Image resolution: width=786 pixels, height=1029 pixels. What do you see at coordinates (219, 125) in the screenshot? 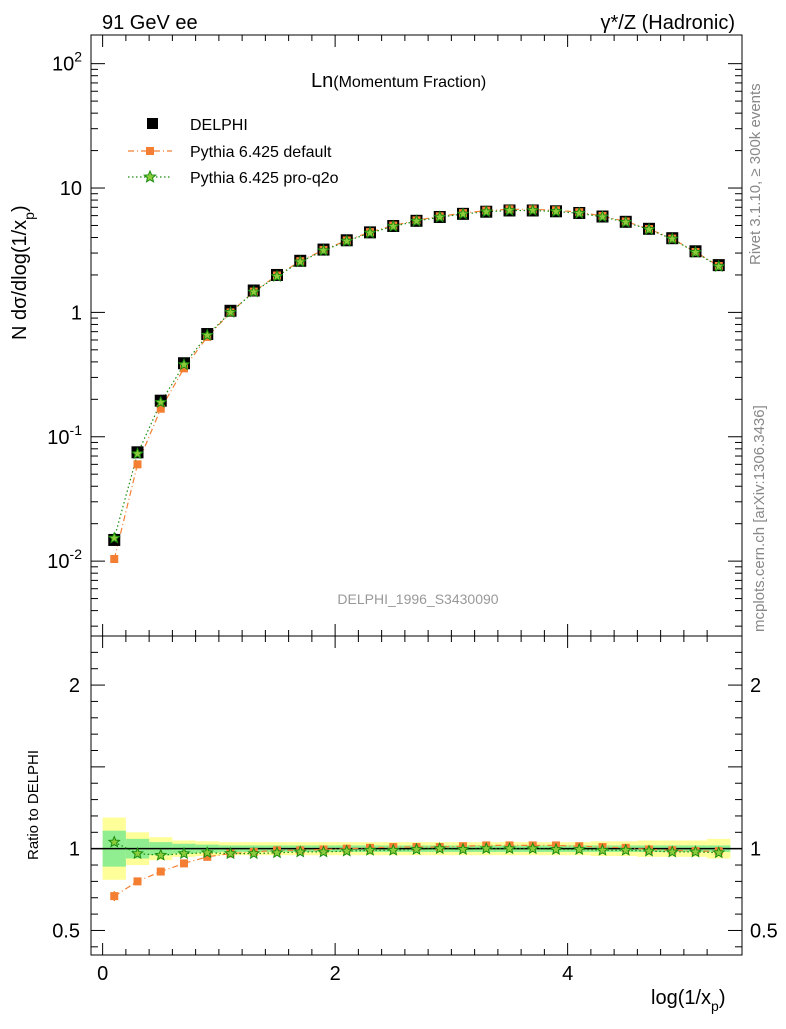
I see `legend-label-delphi: DELPHI` at bounding box center [219, 125].